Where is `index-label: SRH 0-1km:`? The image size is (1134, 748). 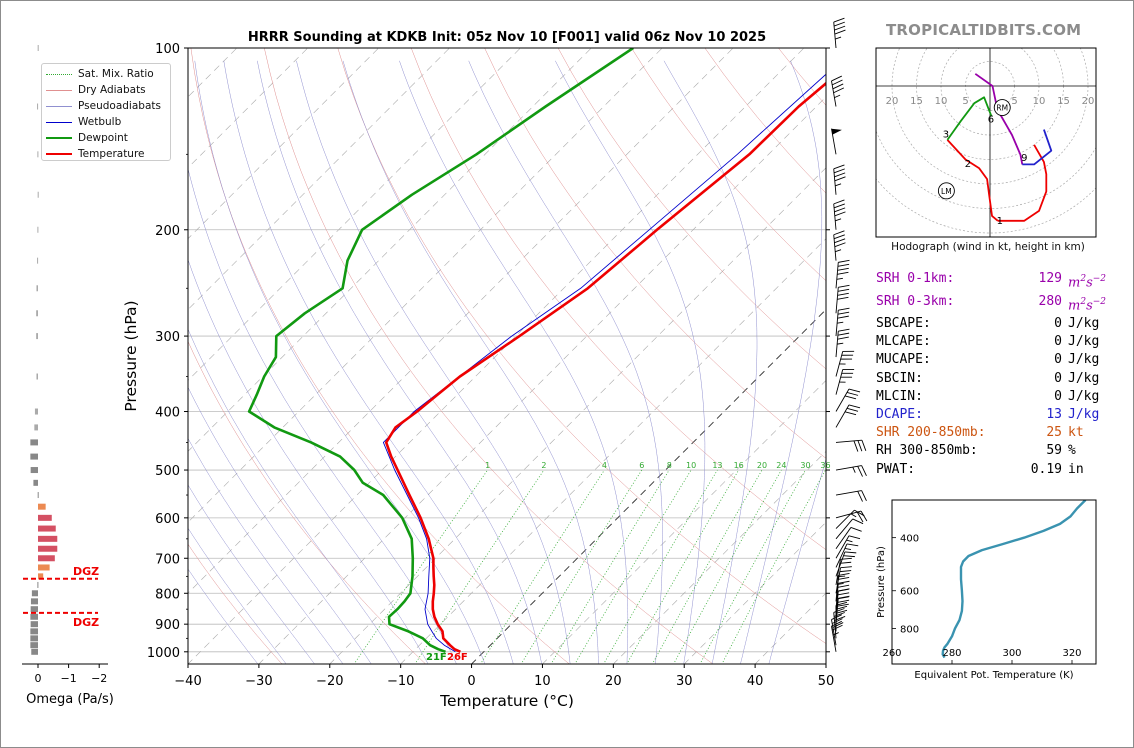 index-label: SRH 0-1km: is located at coordinates (915, 278).